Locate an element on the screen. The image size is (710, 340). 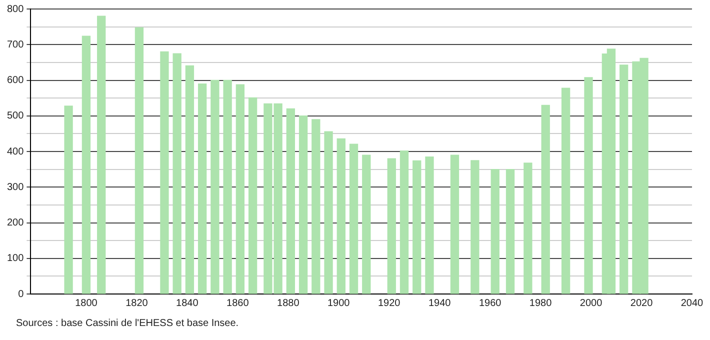
y-tick-label: 100 is located at coordinates (15, 258).